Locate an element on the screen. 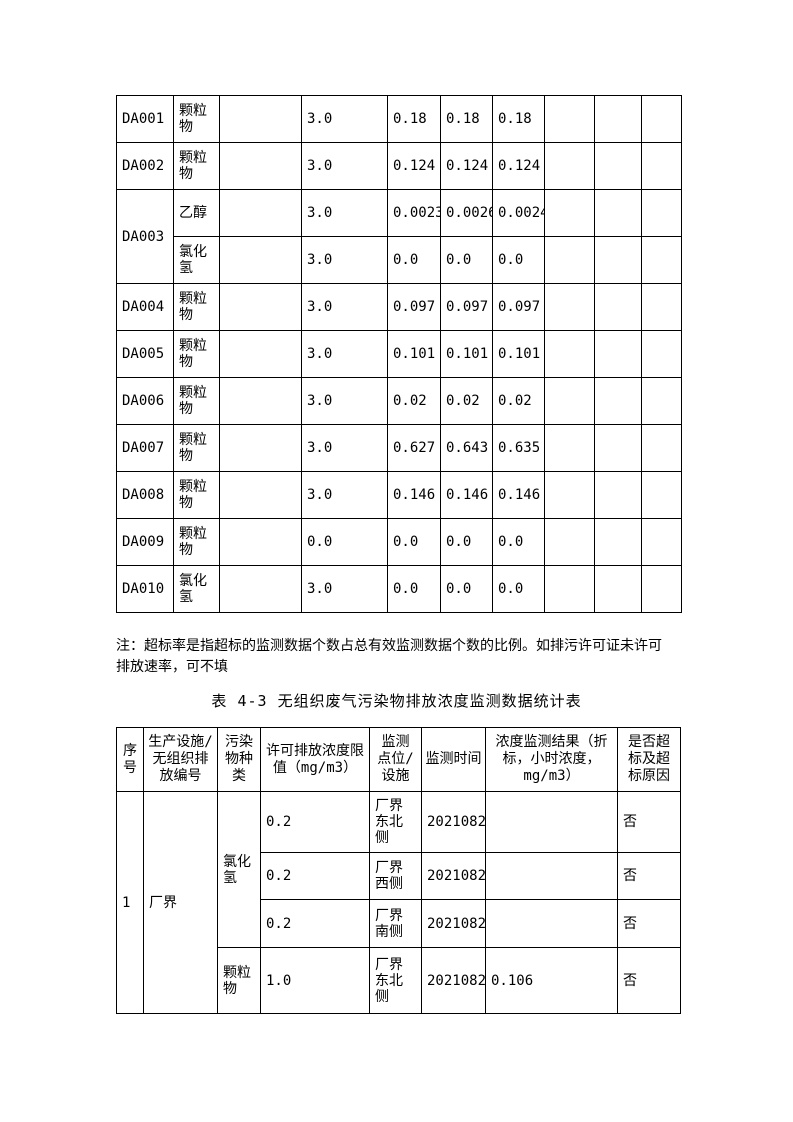 This screenshot has width=793, height=1122. cell-outlet-id: DA002 is located at coordinates (145, 166).